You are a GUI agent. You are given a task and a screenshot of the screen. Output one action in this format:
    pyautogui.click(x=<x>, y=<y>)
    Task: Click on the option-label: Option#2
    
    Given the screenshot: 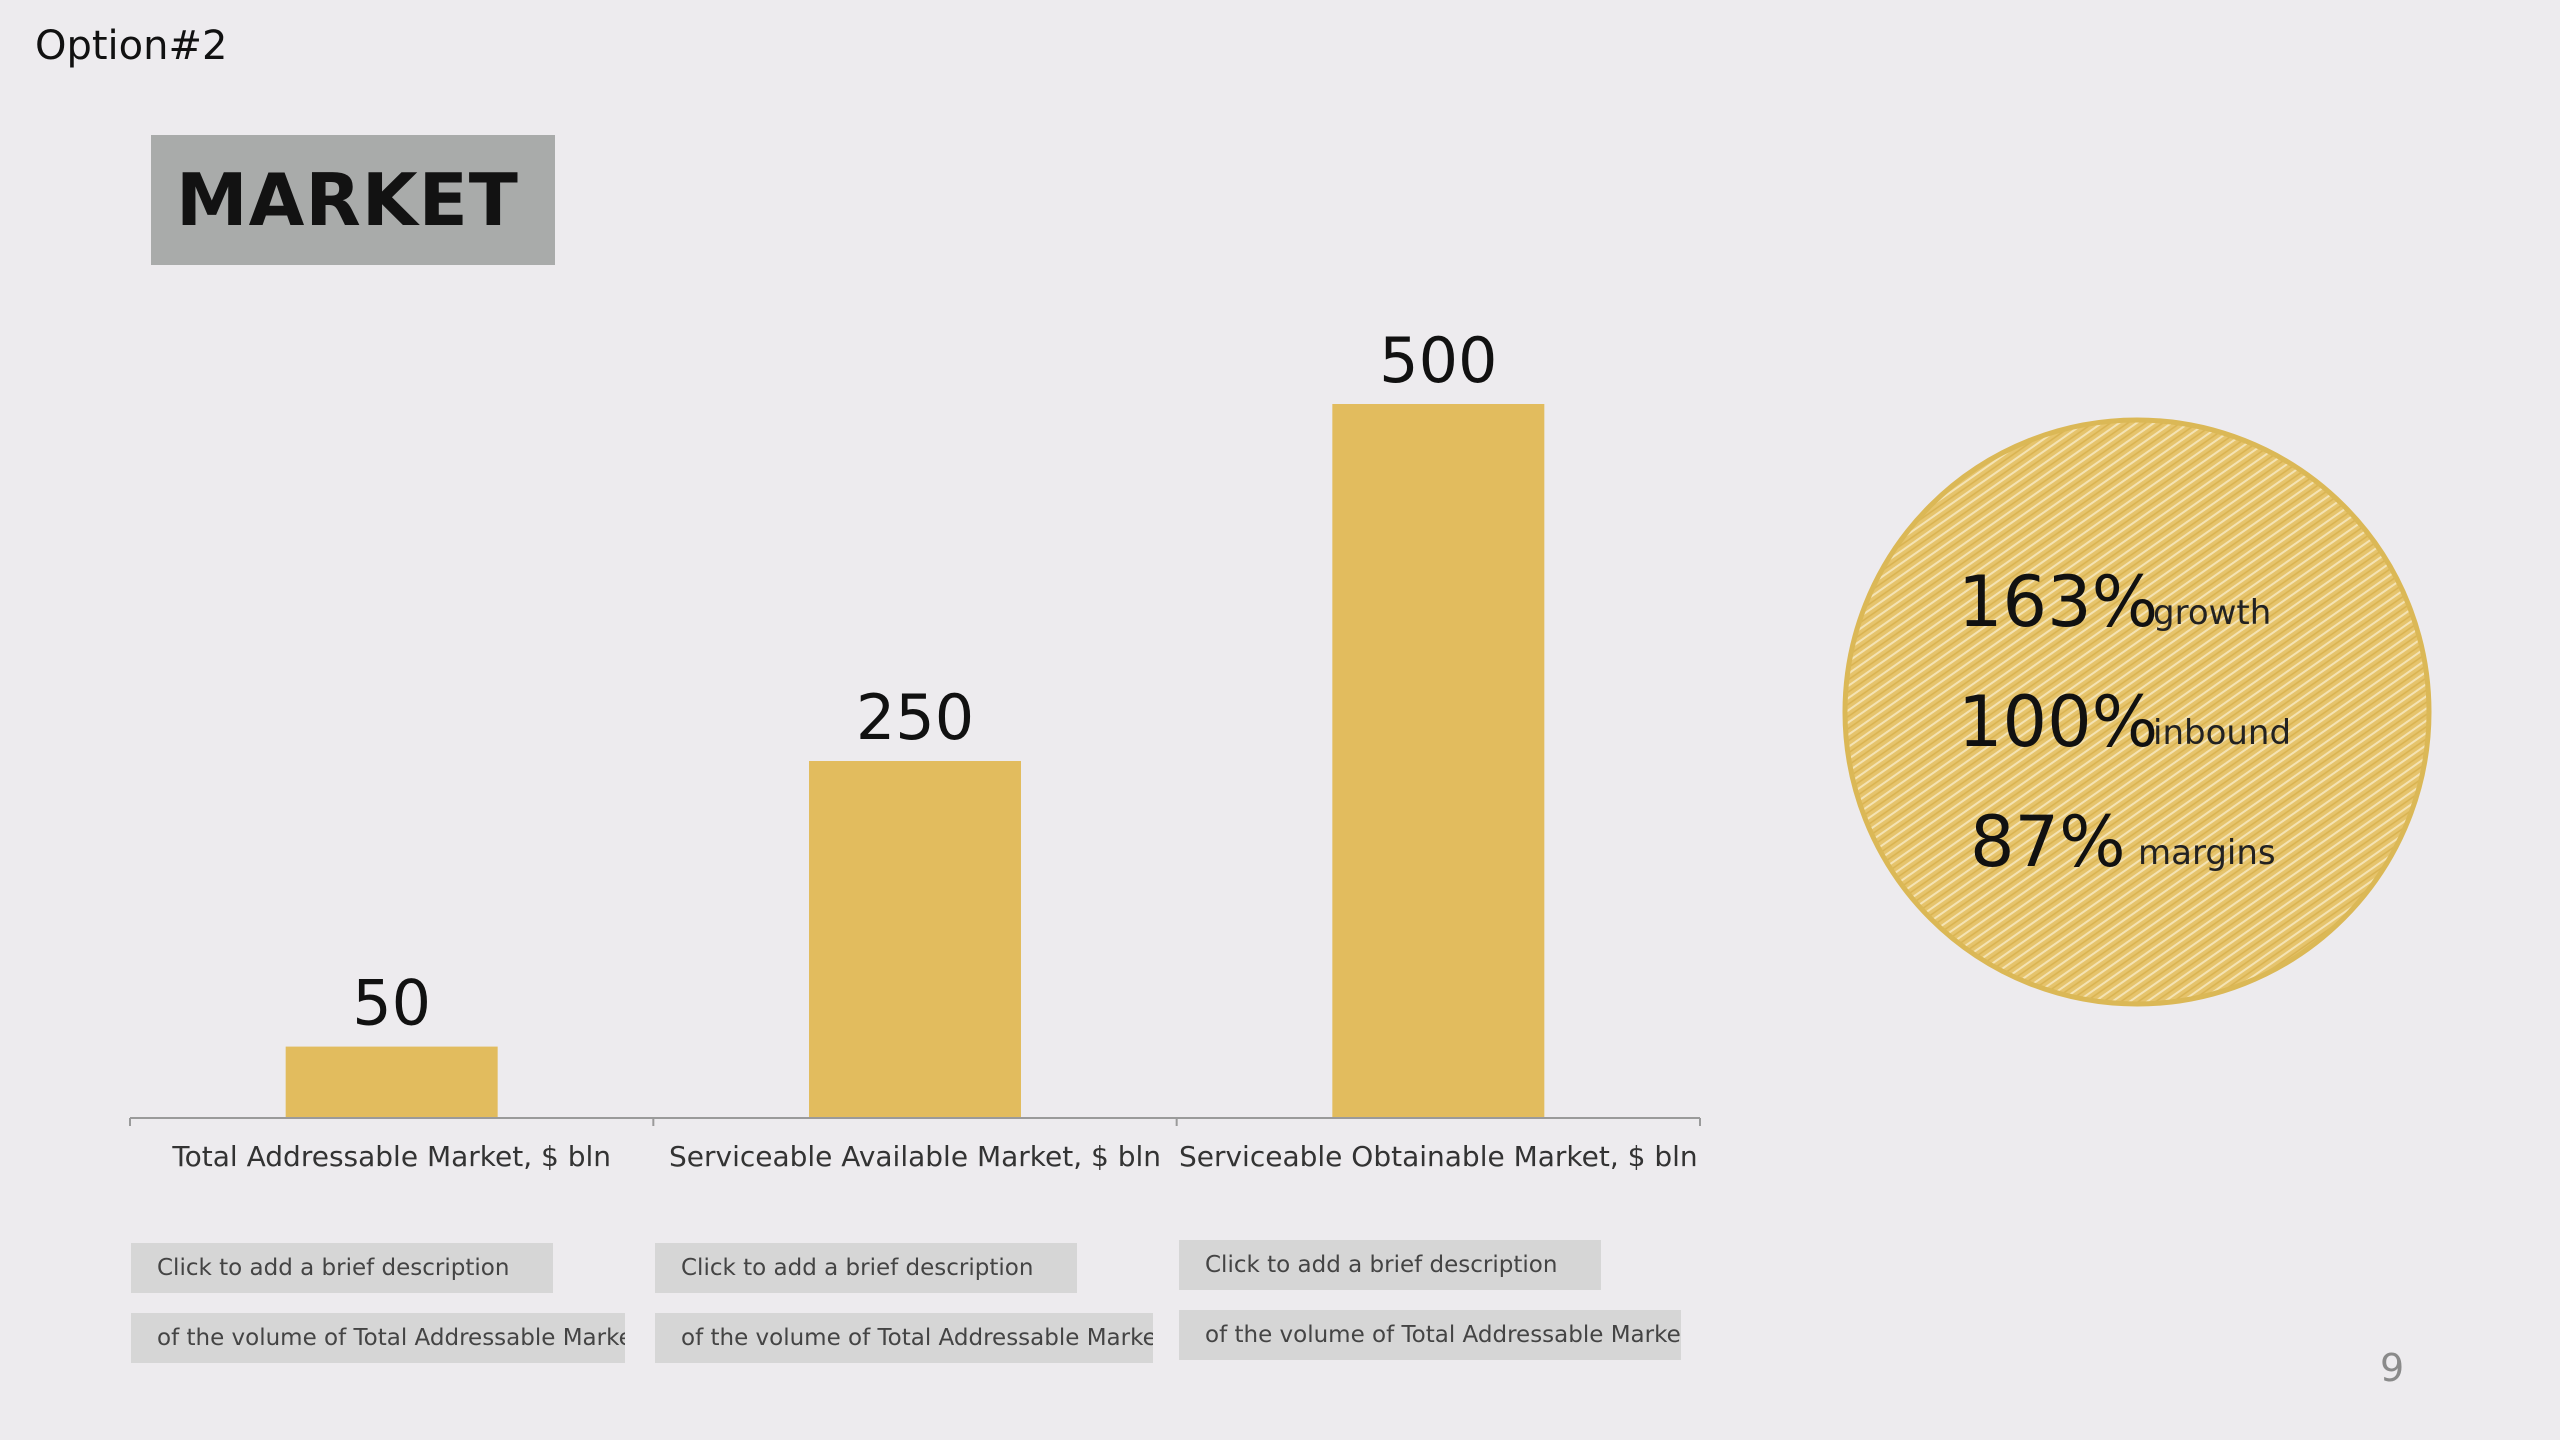 What is the action you would take?
    pyautogui.click(x=131, y=46)
    